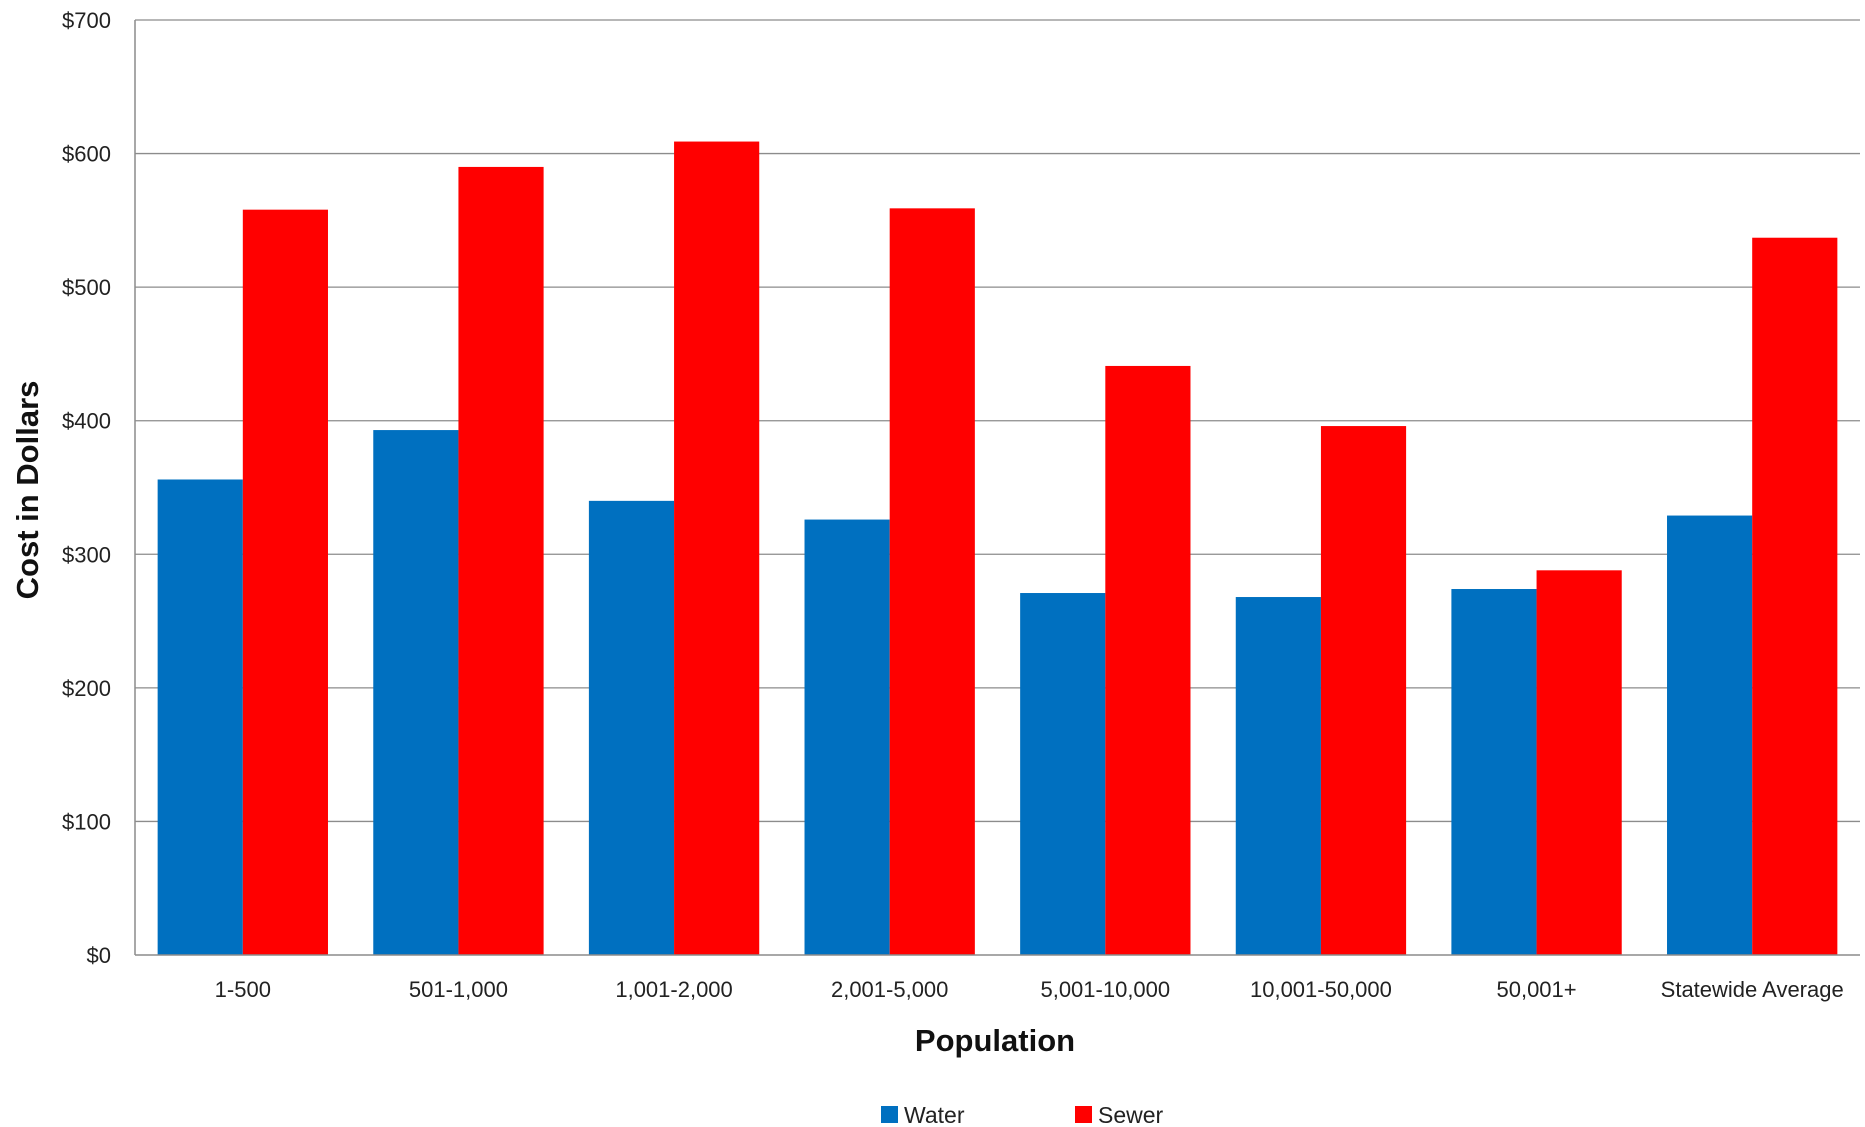 The image size is (1865, 1127). Describe the element at coordinates (1752, 989) in the screenshot. I see `x-tick-label: Statewide Average` at that location.